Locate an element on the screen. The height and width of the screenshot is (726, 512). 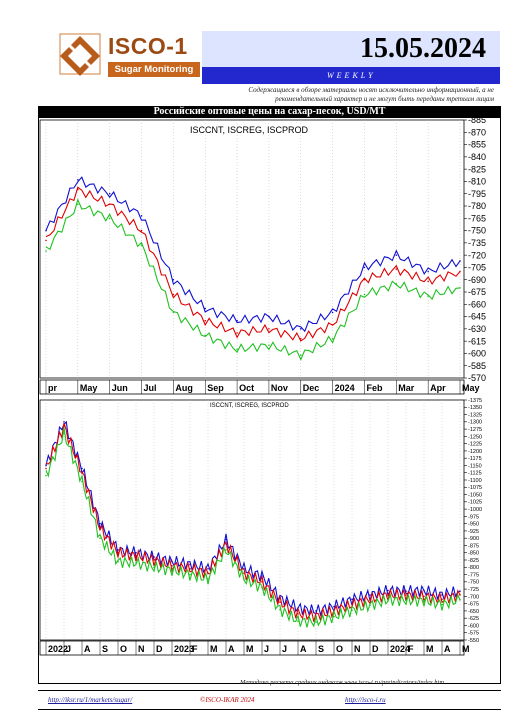
logo-emblem-icon is located at coordinates (80, 54).